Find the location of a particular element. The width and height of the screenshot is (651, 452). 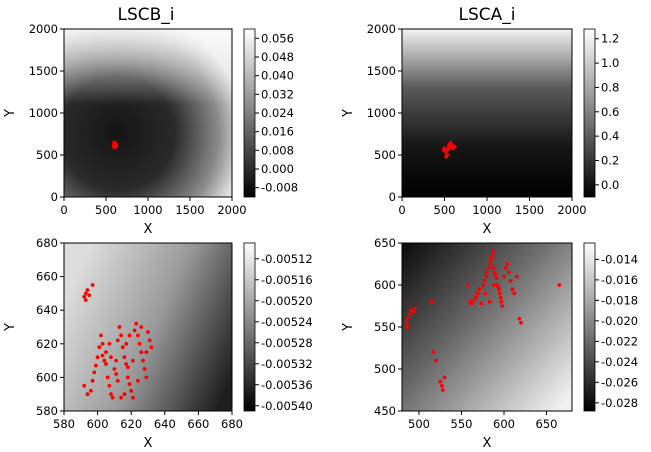

colorbar-tick-label: -0.00524 is located at coordinates (287, 322).